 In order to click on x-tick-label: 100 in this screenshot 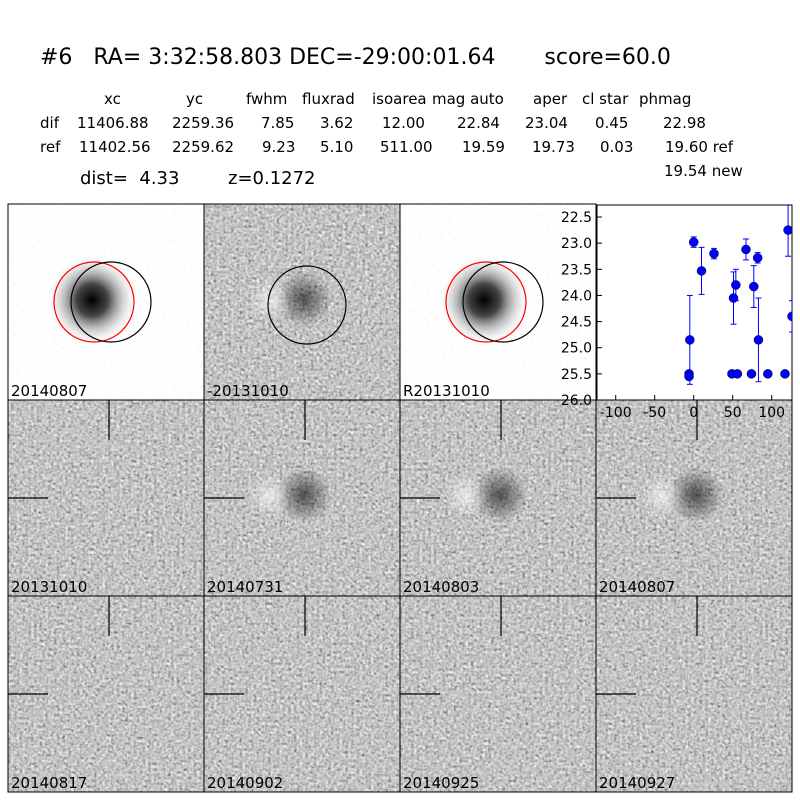, I will do `click(771, 413)`.